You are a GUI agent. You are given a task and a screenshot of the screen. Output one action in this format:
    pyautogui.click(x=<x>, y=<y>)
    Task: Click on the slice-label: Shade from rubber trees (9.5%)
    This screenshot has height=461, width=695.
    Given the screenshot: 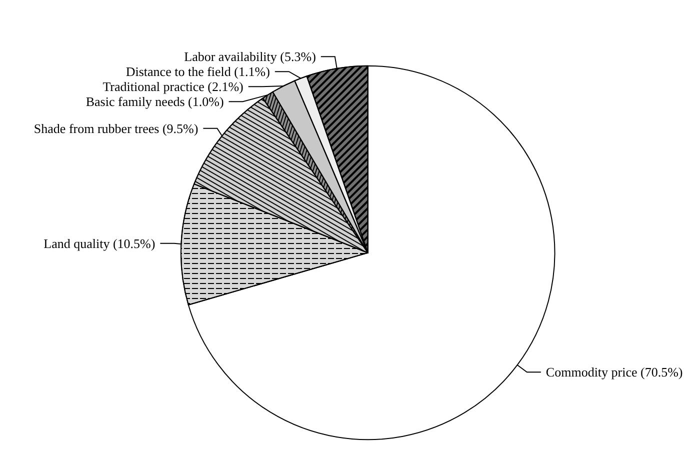 What is the action you would take?
    pyautogui.click(x=116, y=128)
    